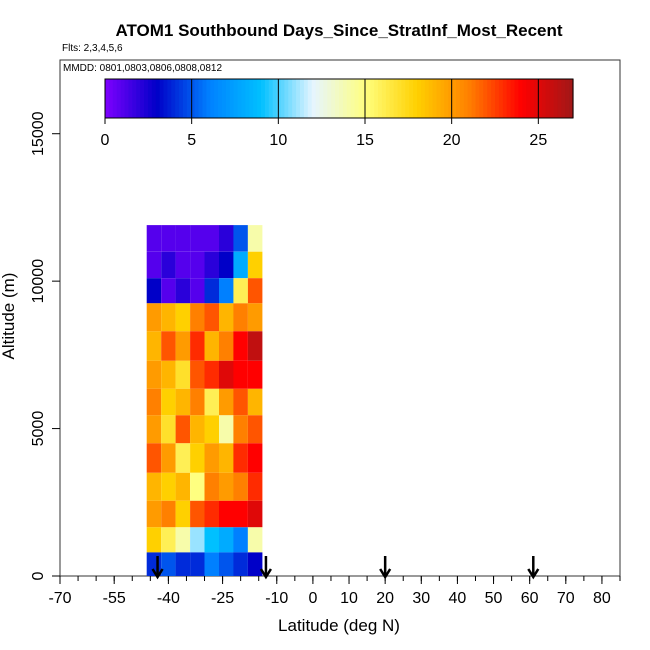 The image size is (650, 650). What do you see at coordinates (191, 140) in the screenshot?
I see `colorbar-tick-label: 5` at bounding box center [191, 140].